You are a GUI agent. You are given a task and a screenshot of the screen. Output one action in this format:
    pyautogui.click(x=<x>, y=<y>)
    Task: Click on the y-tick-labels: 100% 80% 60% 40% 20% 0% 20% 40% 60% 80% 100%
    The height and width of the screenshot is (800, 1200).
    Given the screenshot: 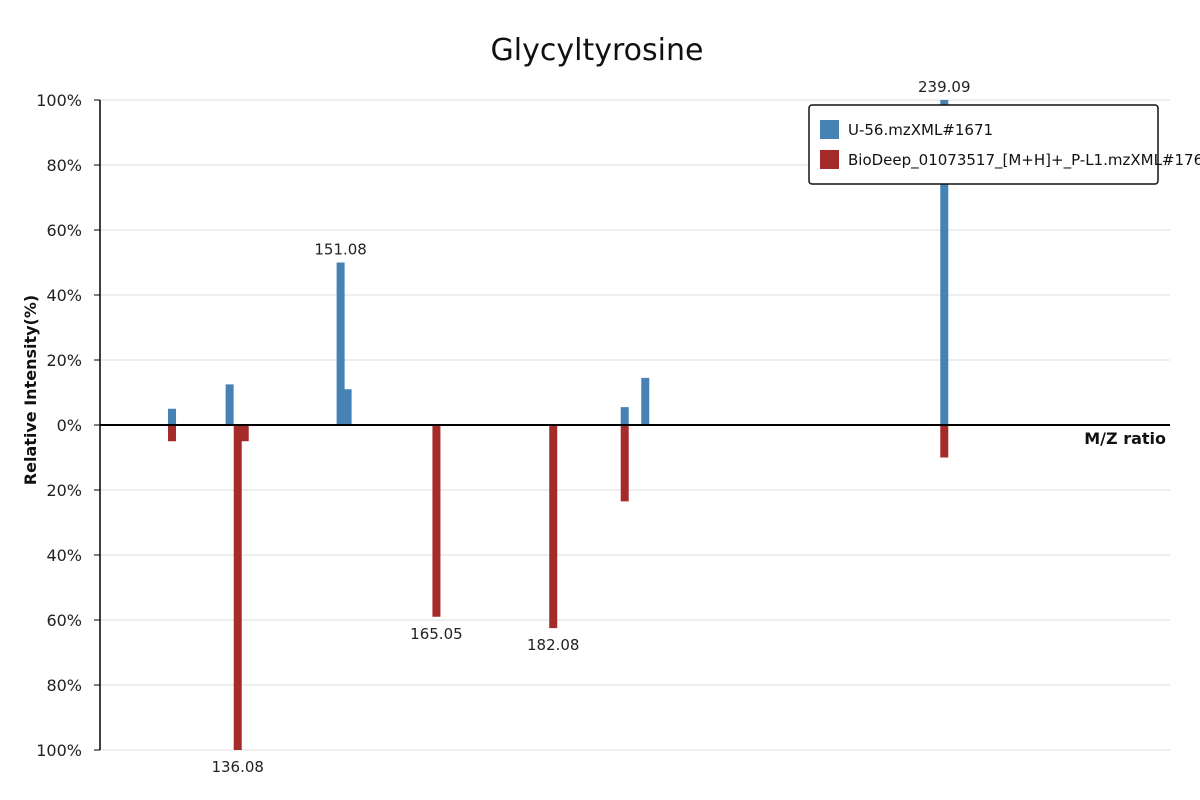 What is the action you would take?
    pyautogui.click(x=68, y=425)
    